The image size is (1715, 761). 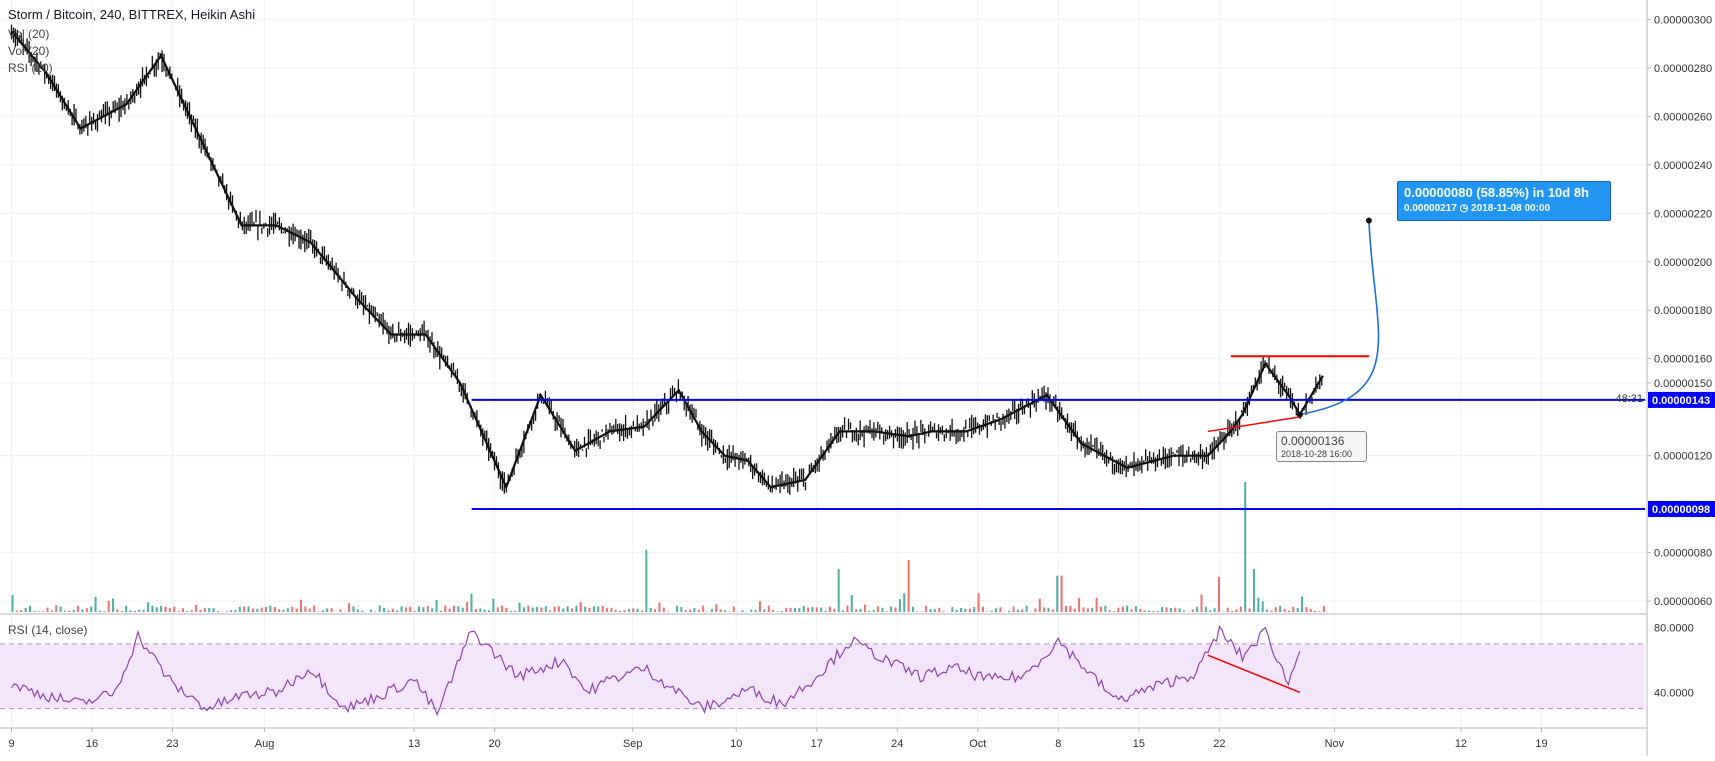 What do you see at coordinates (1369, 221) in the screenshot?
I see `projection-target-dot` at bounding box center [1369, 221].